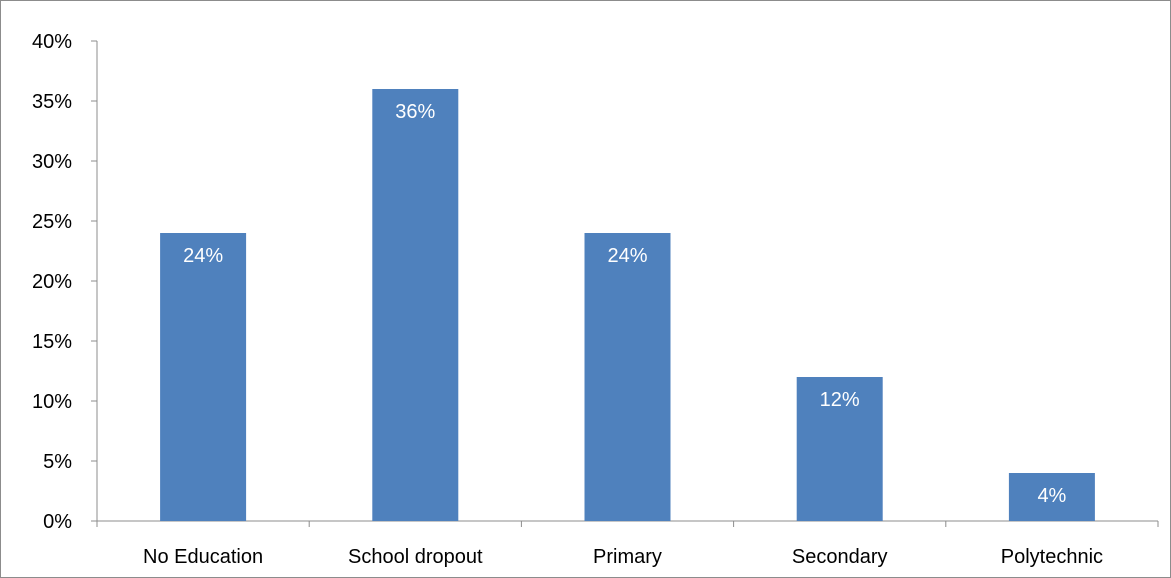 This screenshot has width=1171, height=578. Describe the element at coordinates (203, 557) in the screenshot. I see `x-tick-label: No Education` at that location.